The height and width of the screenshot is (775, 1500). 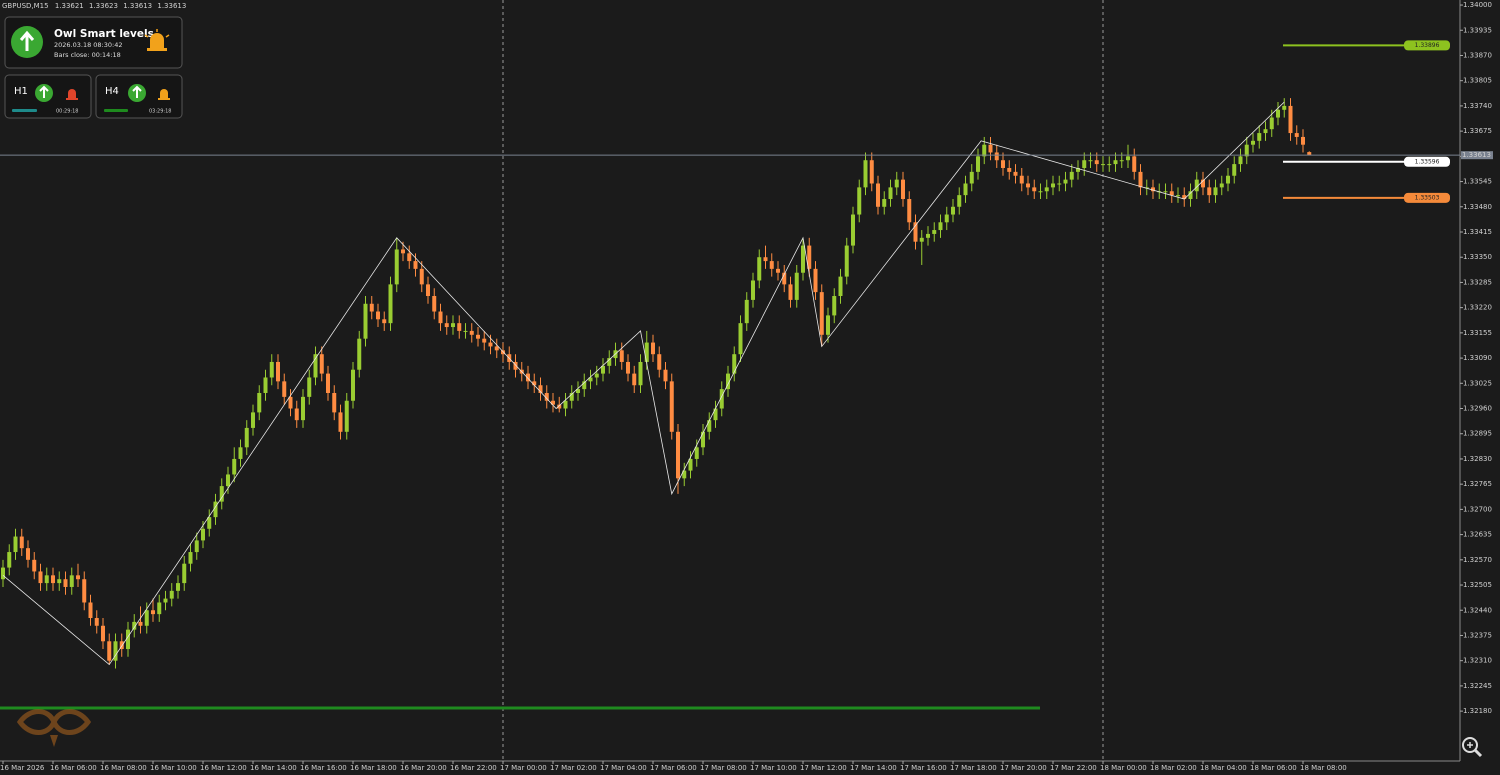 What do you see at coordinates (1472, 747) in the screenshot?
I see `zoom-icon` at bounding box center [1472, 747].